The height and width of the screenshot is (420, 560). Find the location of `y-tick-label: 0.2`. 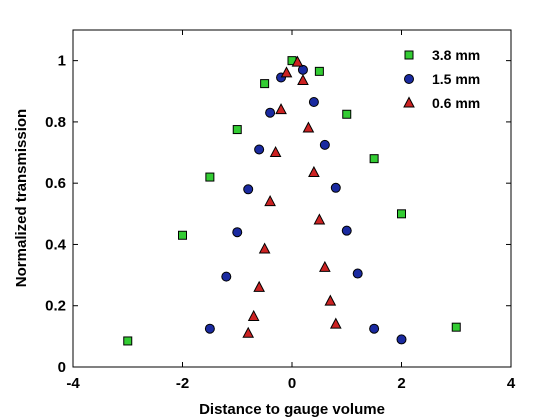

y-tick-label: 0.2 is located at coordinates (55, 306).